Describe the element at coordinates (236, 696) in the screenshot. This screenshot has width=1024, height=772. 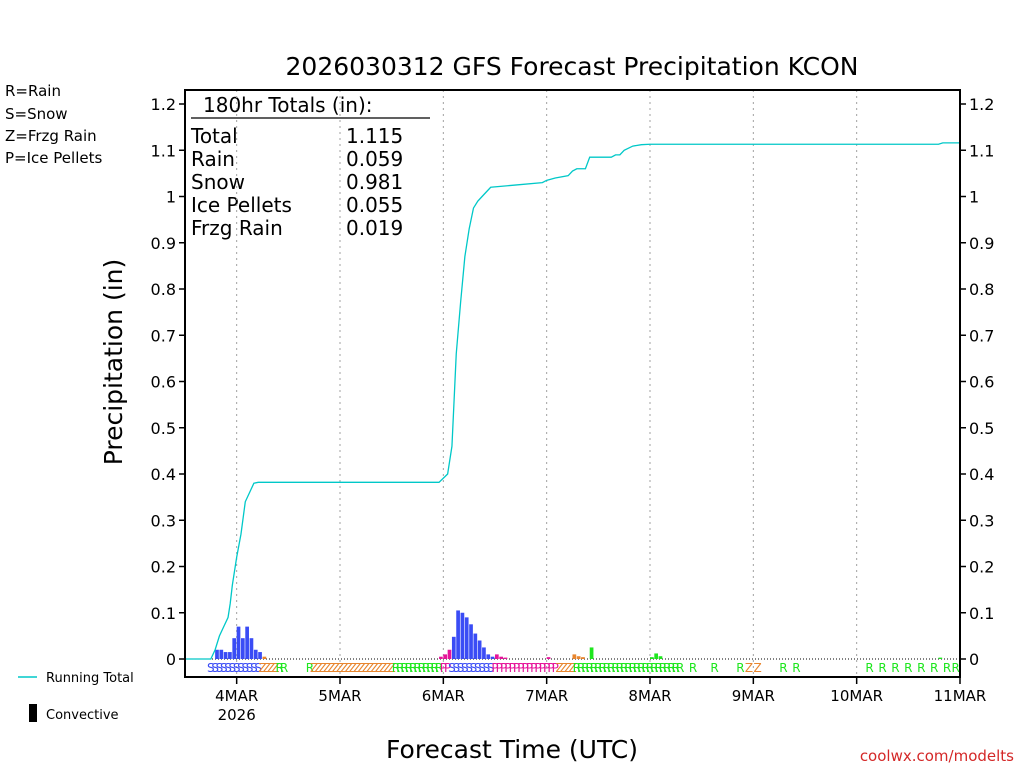
I see `x-tick-label: 4MAR` at that location.